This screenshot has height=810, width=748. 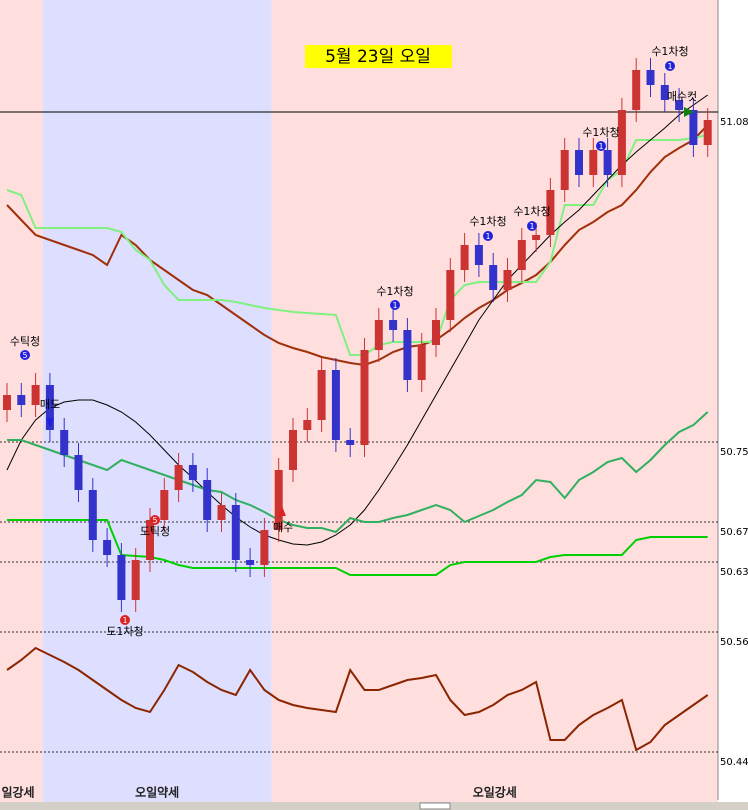 What do you see at coordinates (495, 792) in the screenshot?
I see `session-label: 오일강세` at bounding box center [495, 792].